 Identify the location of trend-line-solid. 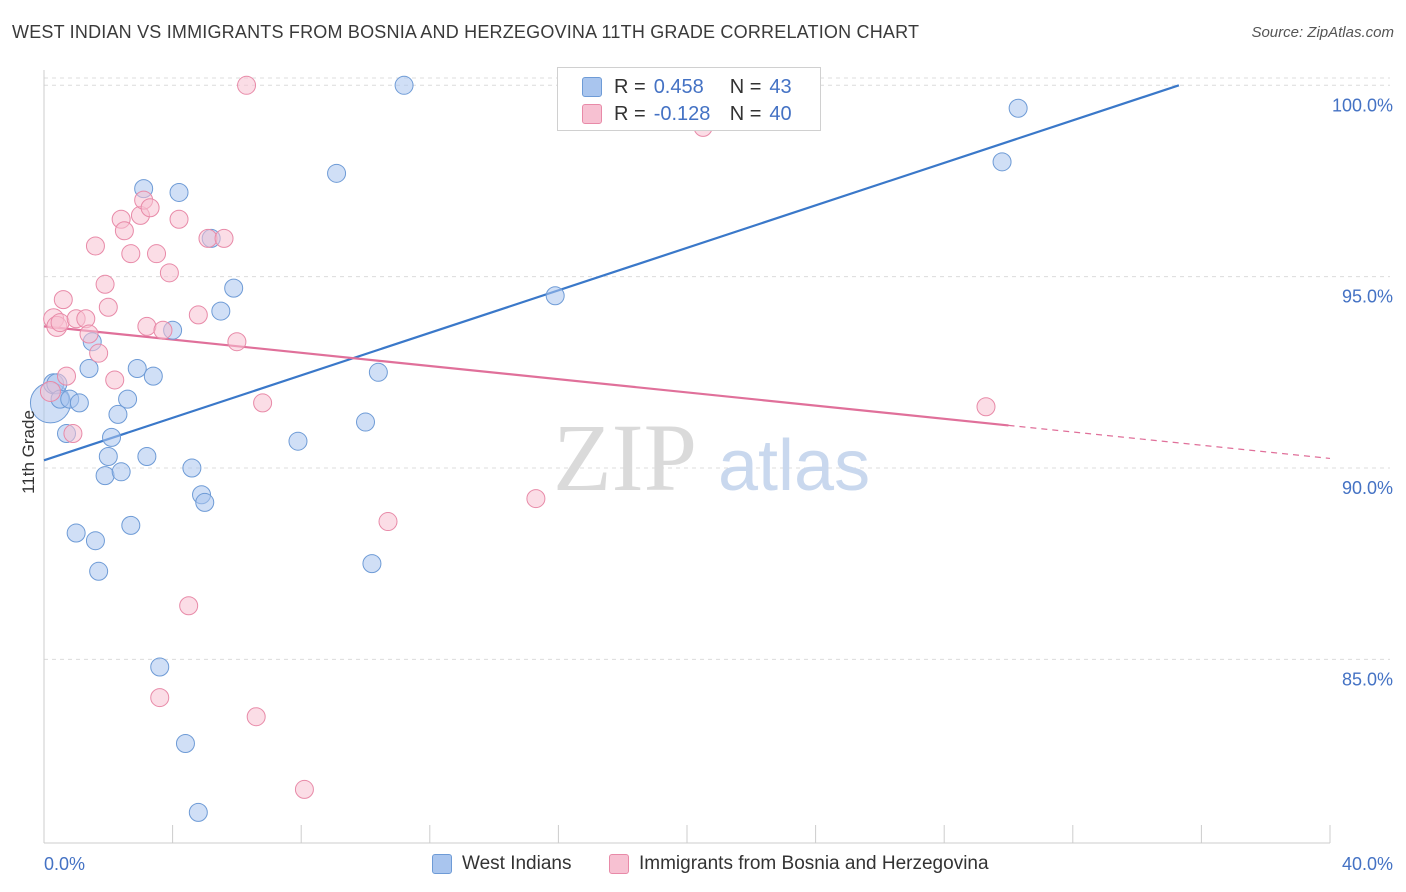
(526, 376).